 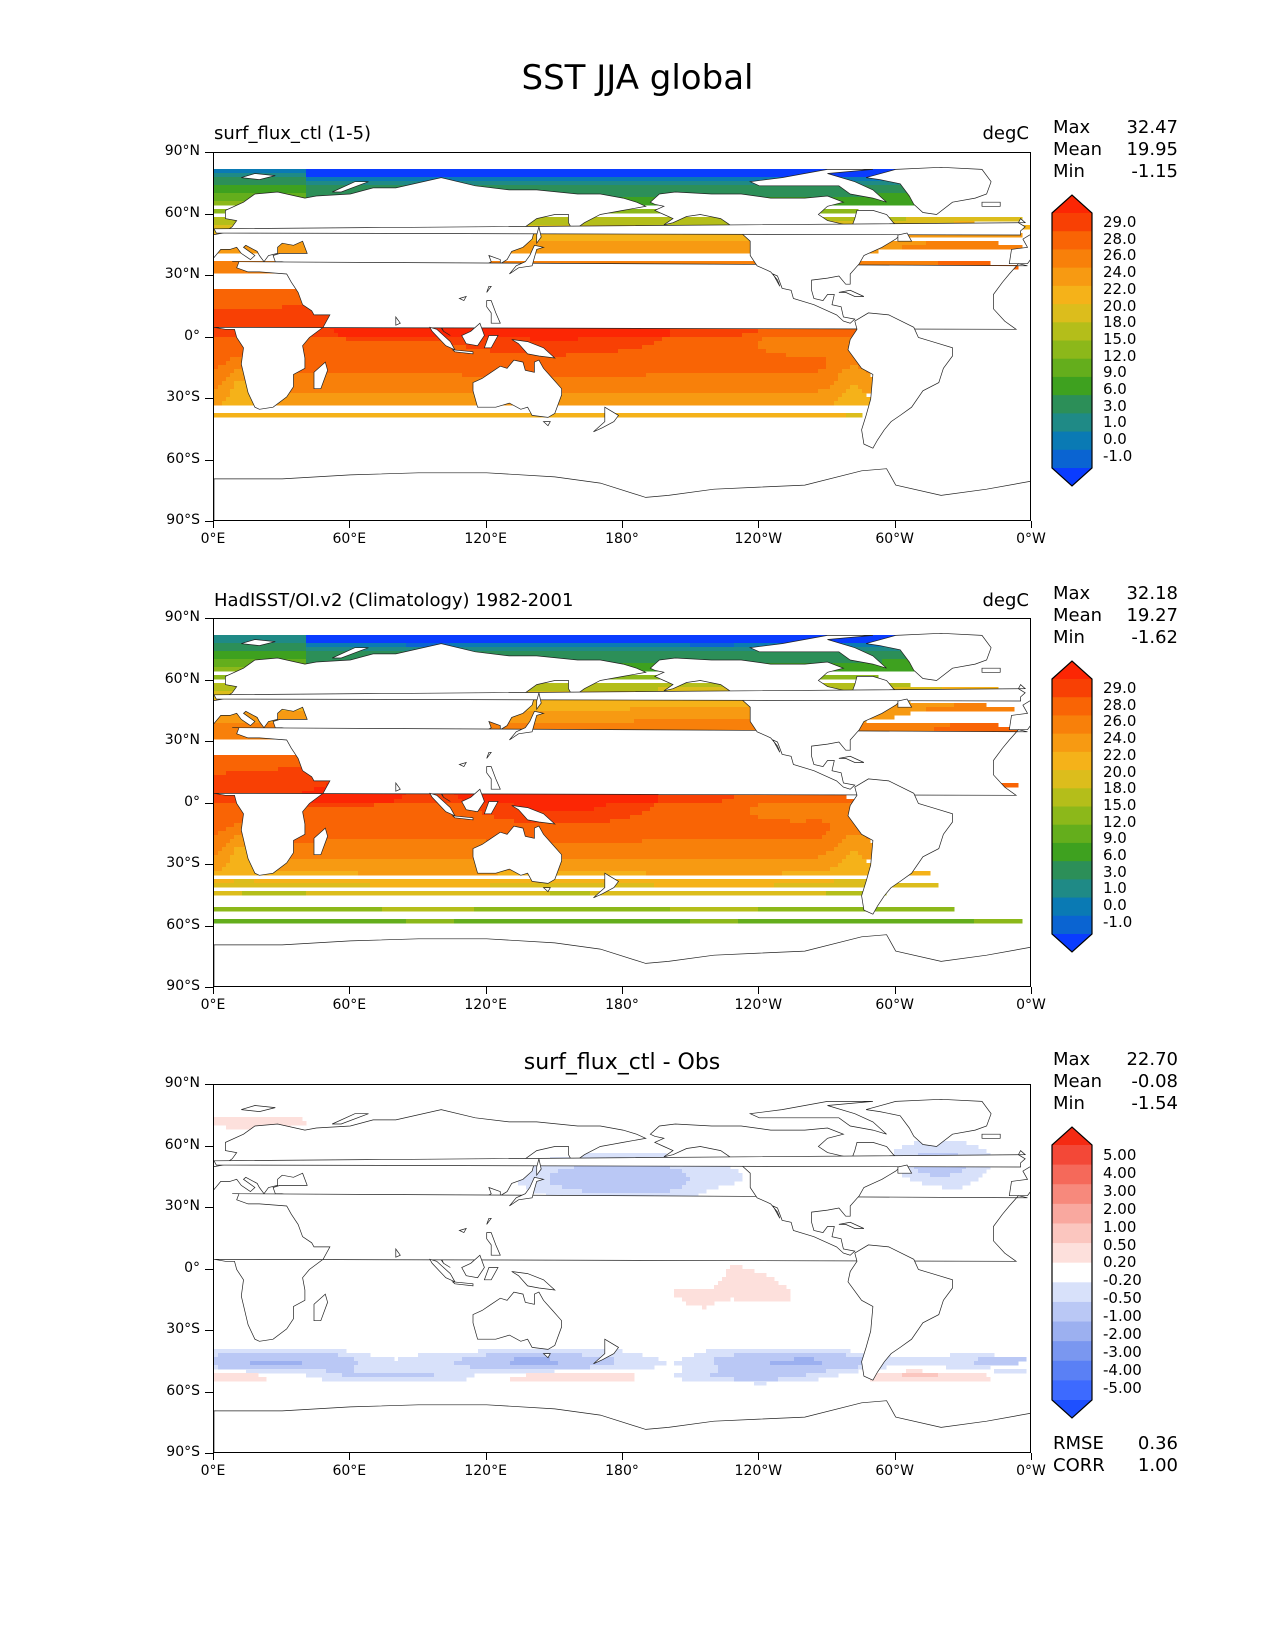 What do you see at coordinates (293, 133) in the screenshot?
I see `panel-title: surf_flux_ctl (1-5)` at bounding box center [293, 133].